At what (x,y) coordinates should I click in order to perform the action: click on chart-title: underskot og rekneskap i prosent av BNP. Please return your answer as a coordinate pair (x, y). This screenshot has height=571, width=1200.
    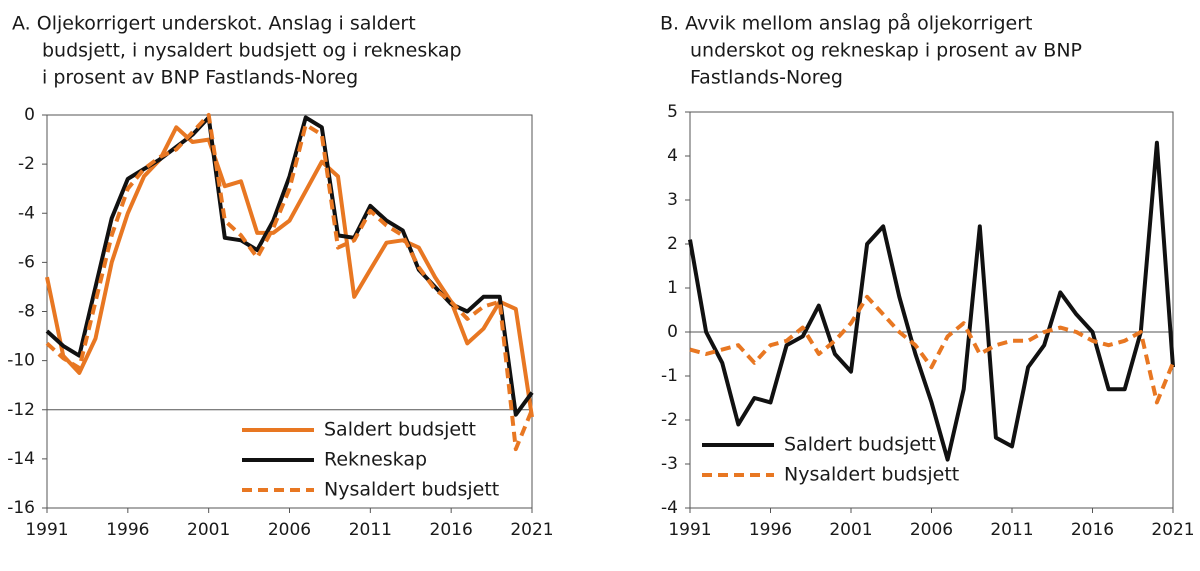
    Looking at the image, I should click on (886, 51).